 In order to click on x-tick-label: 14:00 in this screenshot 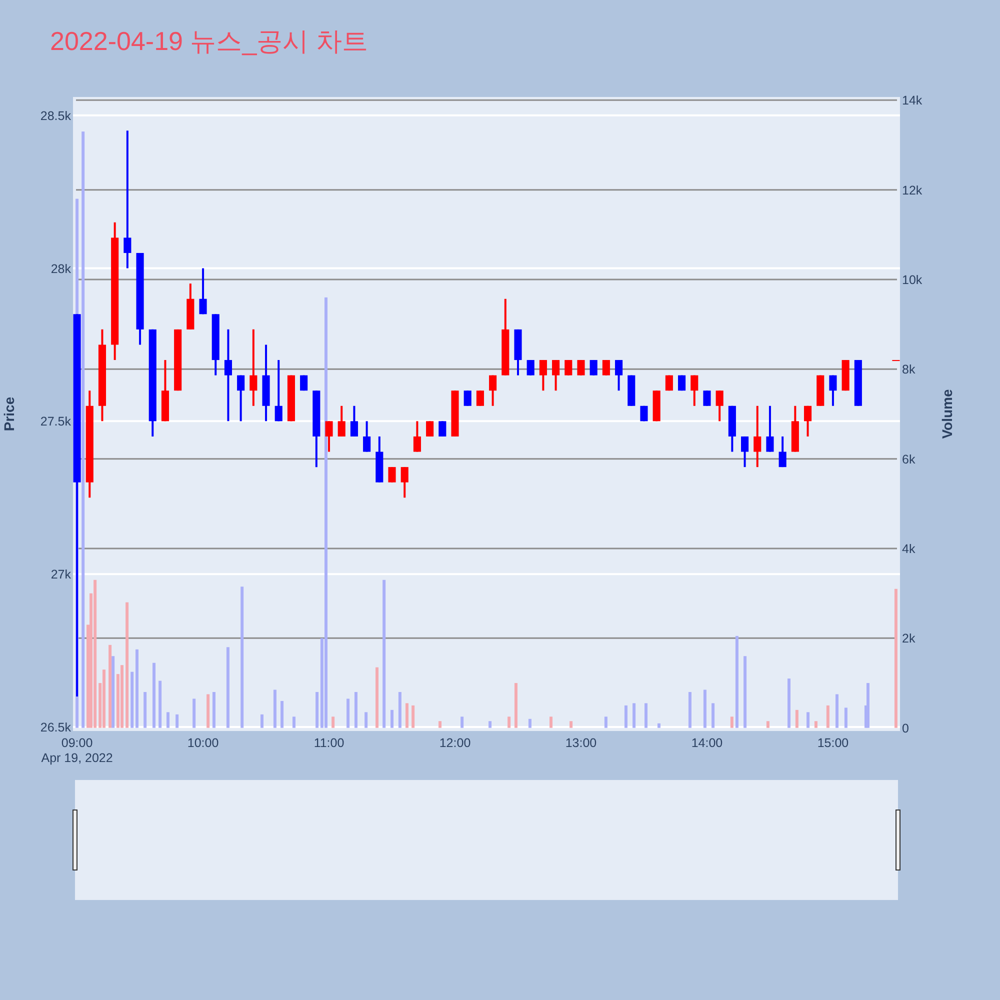, I will do `click(707, 743)`.